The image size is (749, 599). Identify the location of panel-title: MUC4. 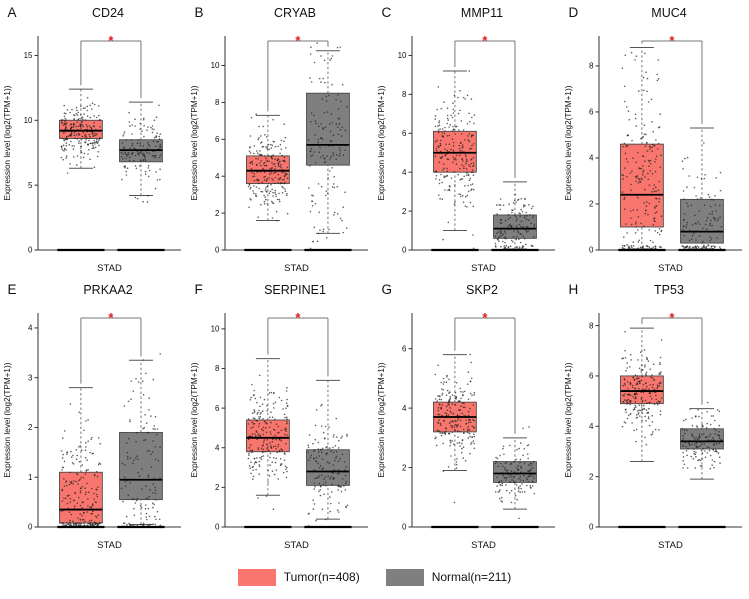
(669, 13).